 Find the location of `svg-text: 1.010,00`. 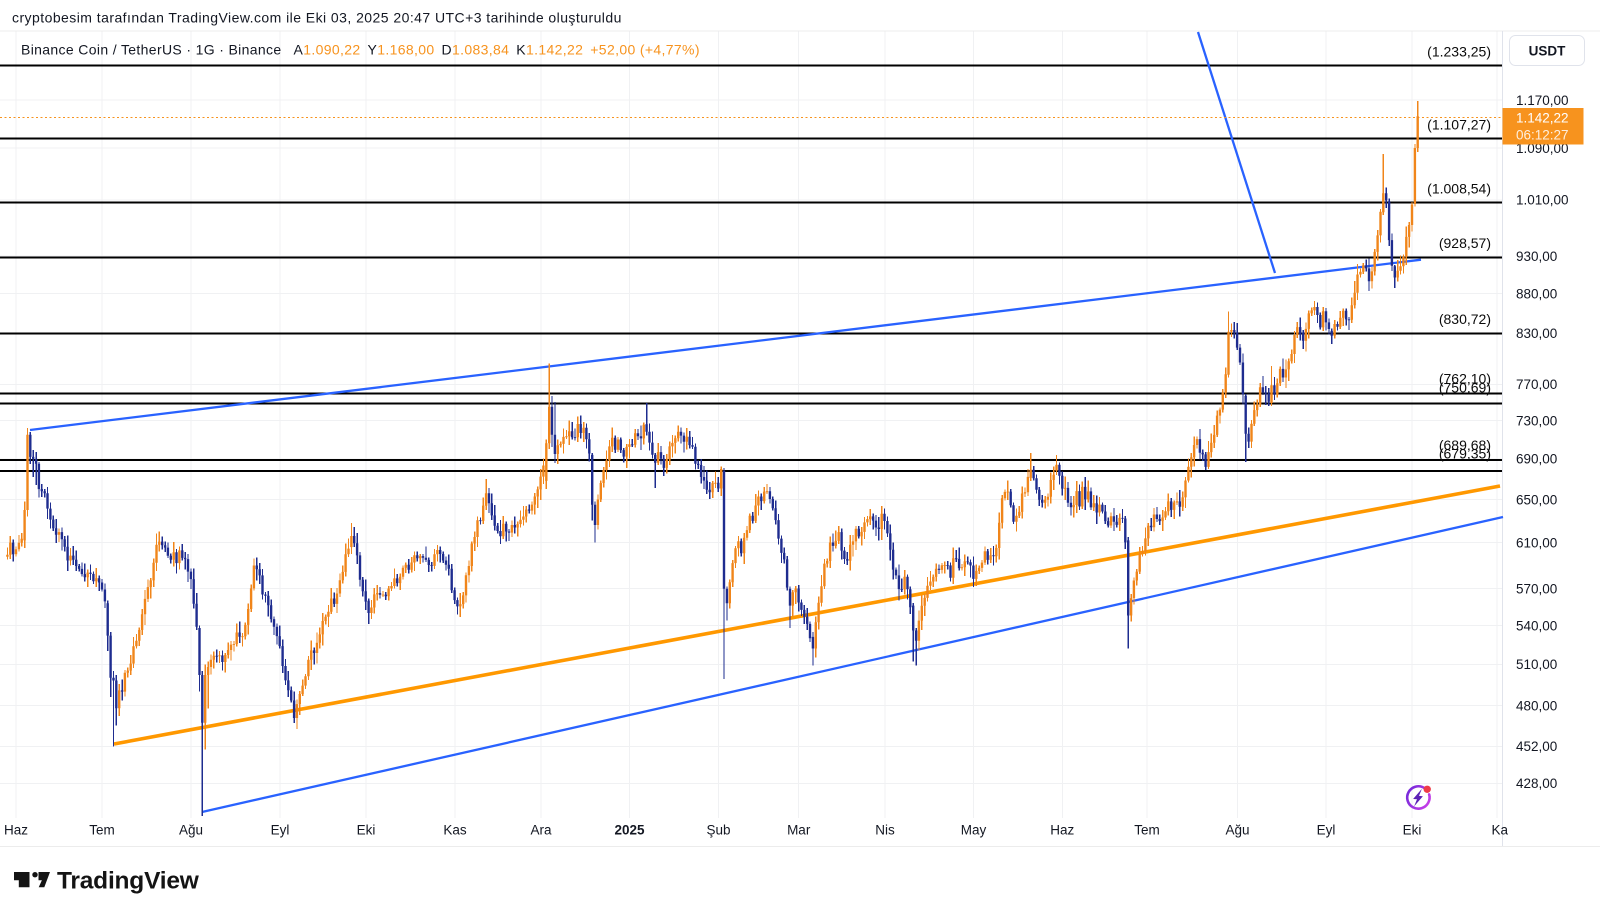

svg-text: 1.010,00 is located at coordinates (1542, 200).